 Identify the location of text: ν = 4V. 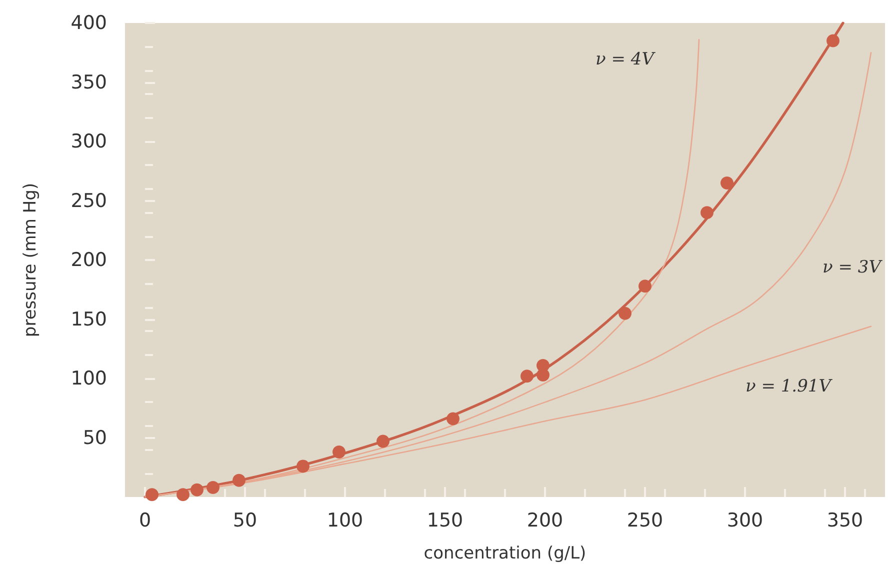
(626, 60).